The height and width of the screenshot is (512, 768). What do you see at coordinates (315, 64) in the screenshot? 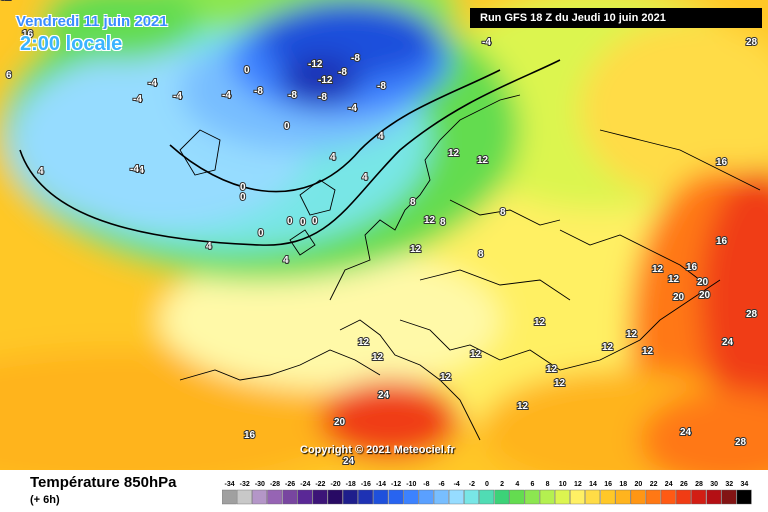
I see `isotherm-value-label: -12` at bounding box center [315, 64].